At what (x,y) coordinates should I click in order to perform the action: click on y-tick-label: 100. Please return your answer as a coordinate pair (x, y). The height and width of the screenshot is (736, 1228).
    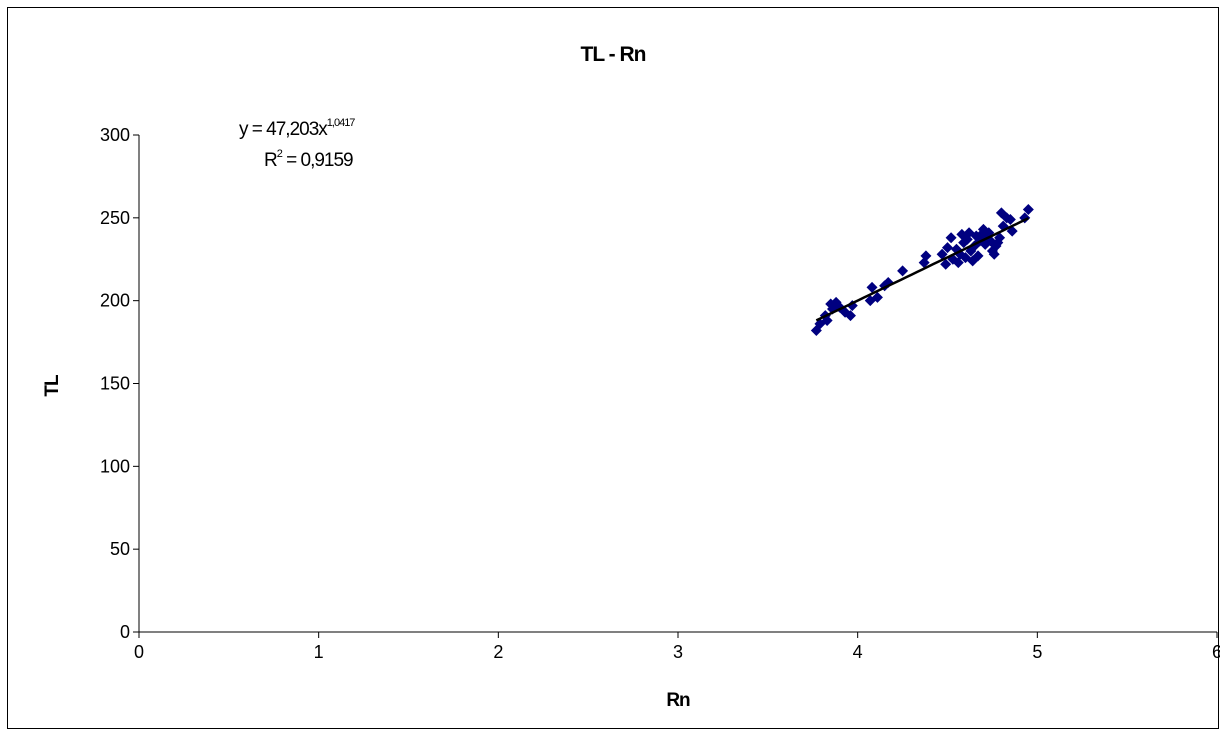
    Looking at the image, I should click on (115, 466).